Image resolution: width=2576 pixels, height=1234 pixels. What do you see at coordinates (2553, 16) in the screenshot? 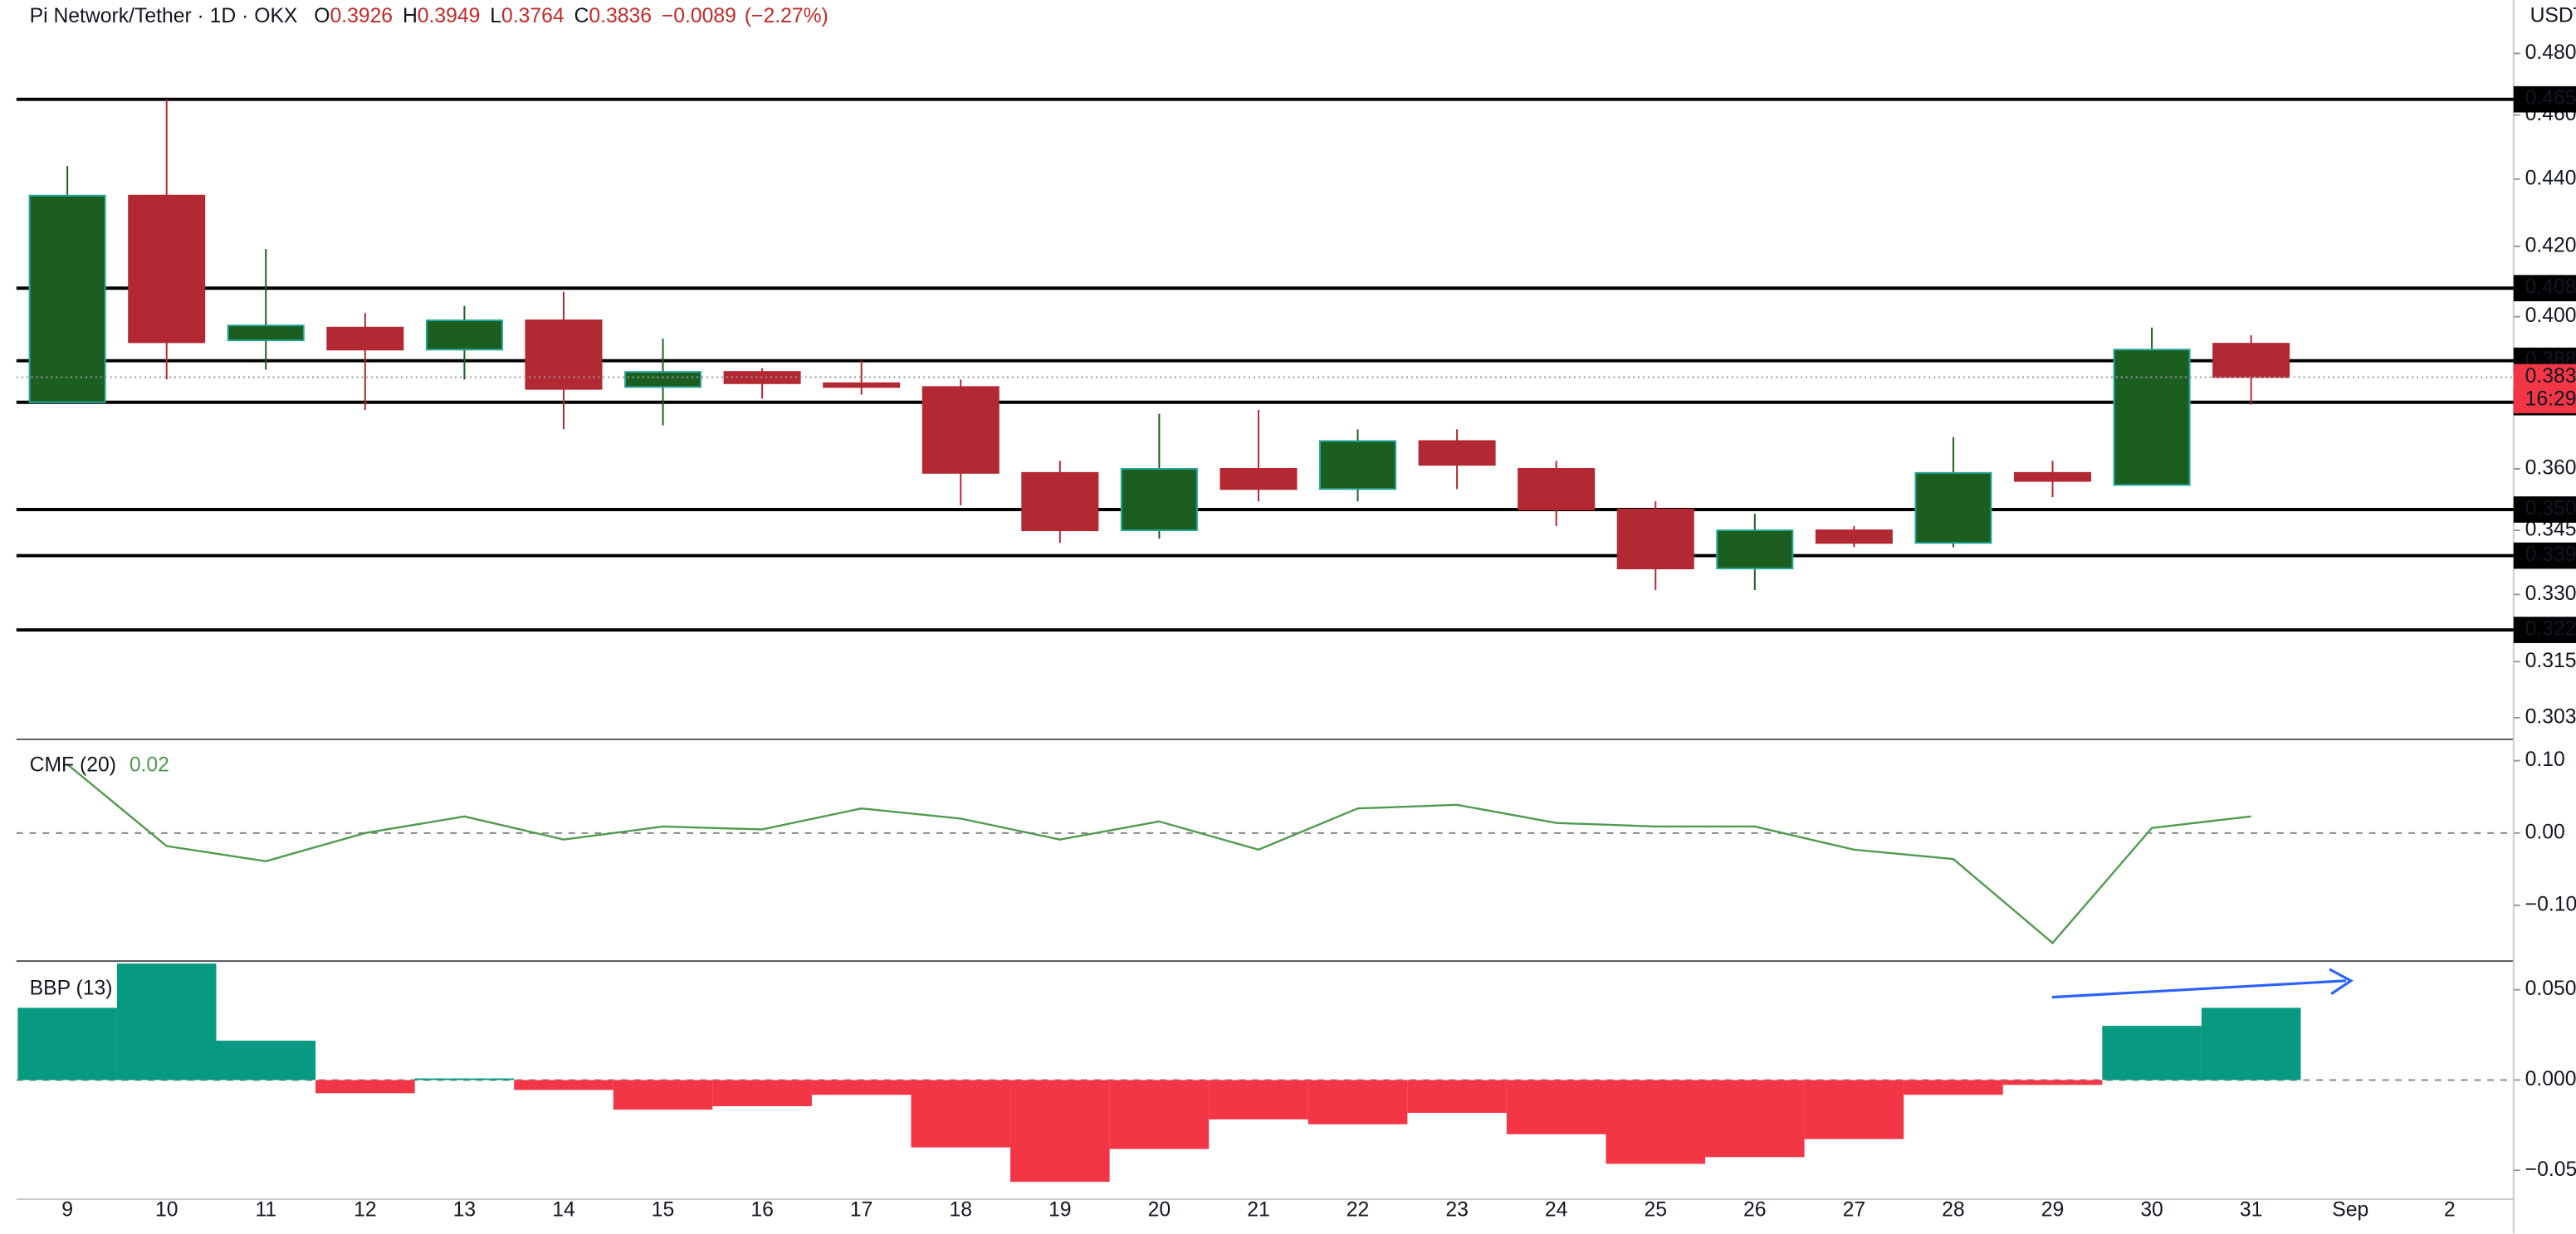
I see `currency: USDT` at bounding box center [2553, 16].